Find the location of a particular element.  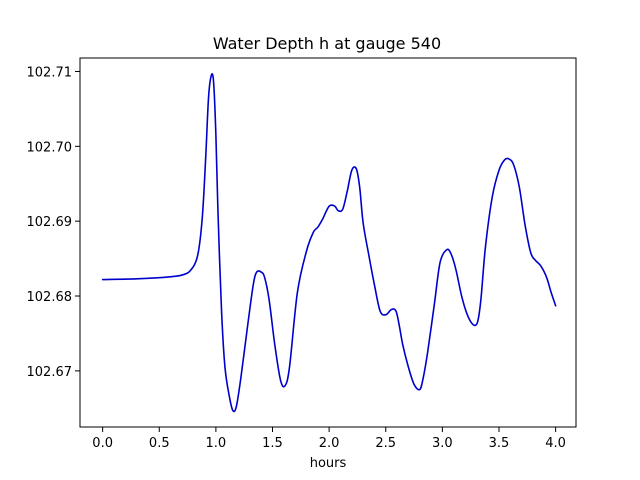

y-tick-label: 102.67 is located at coordinates (50, 372).